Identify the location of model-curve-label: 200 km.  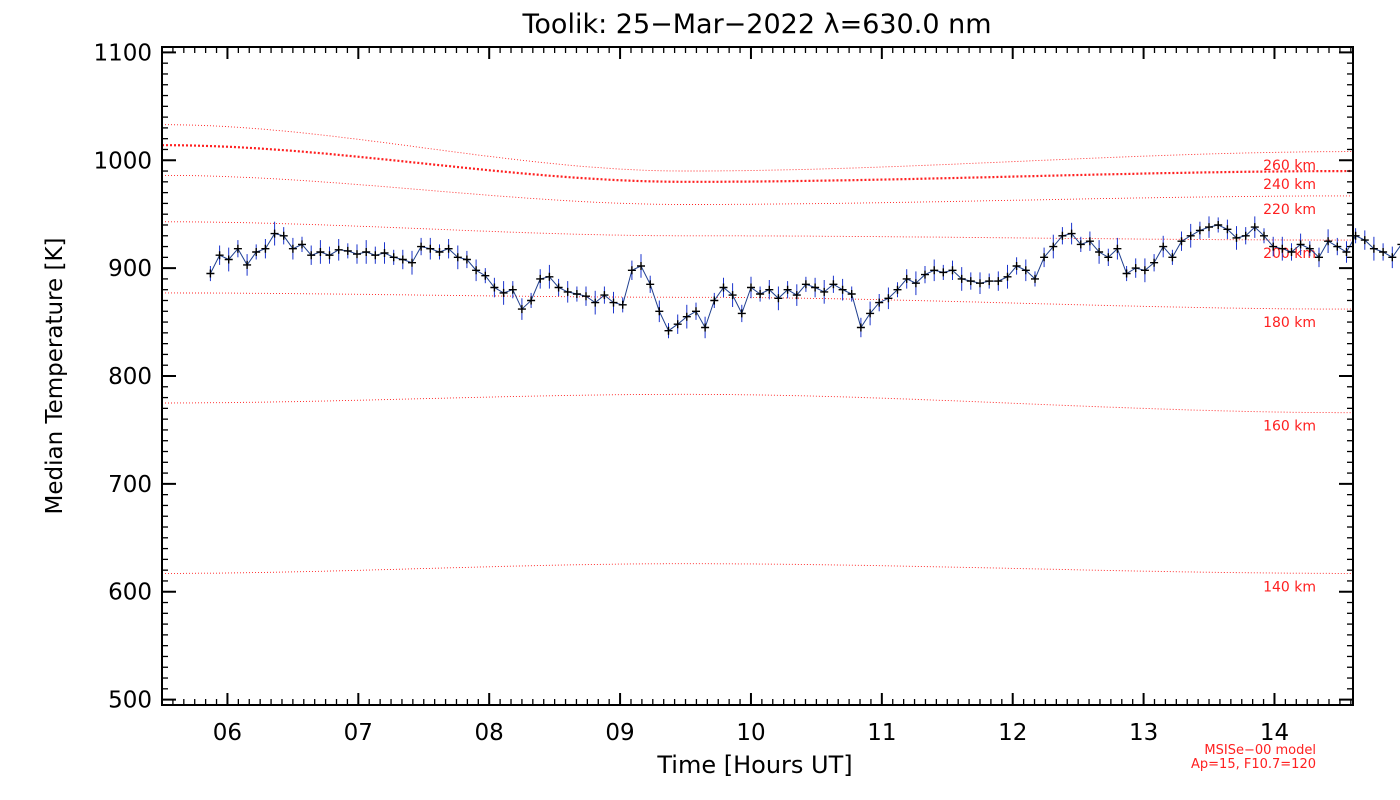
(1289, 254).